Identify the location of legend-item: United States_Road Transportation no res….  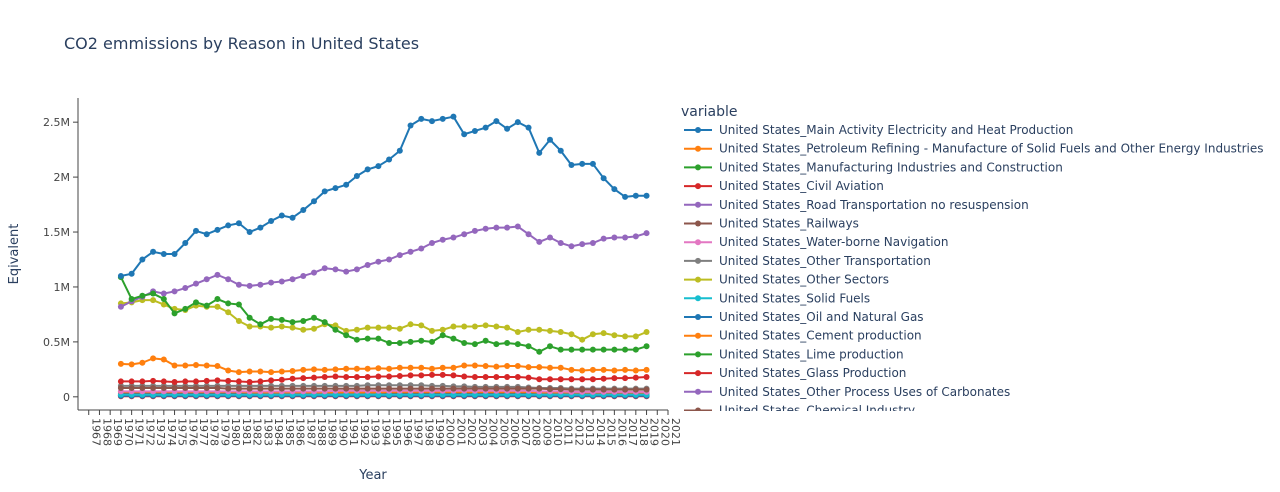
(856, 205).